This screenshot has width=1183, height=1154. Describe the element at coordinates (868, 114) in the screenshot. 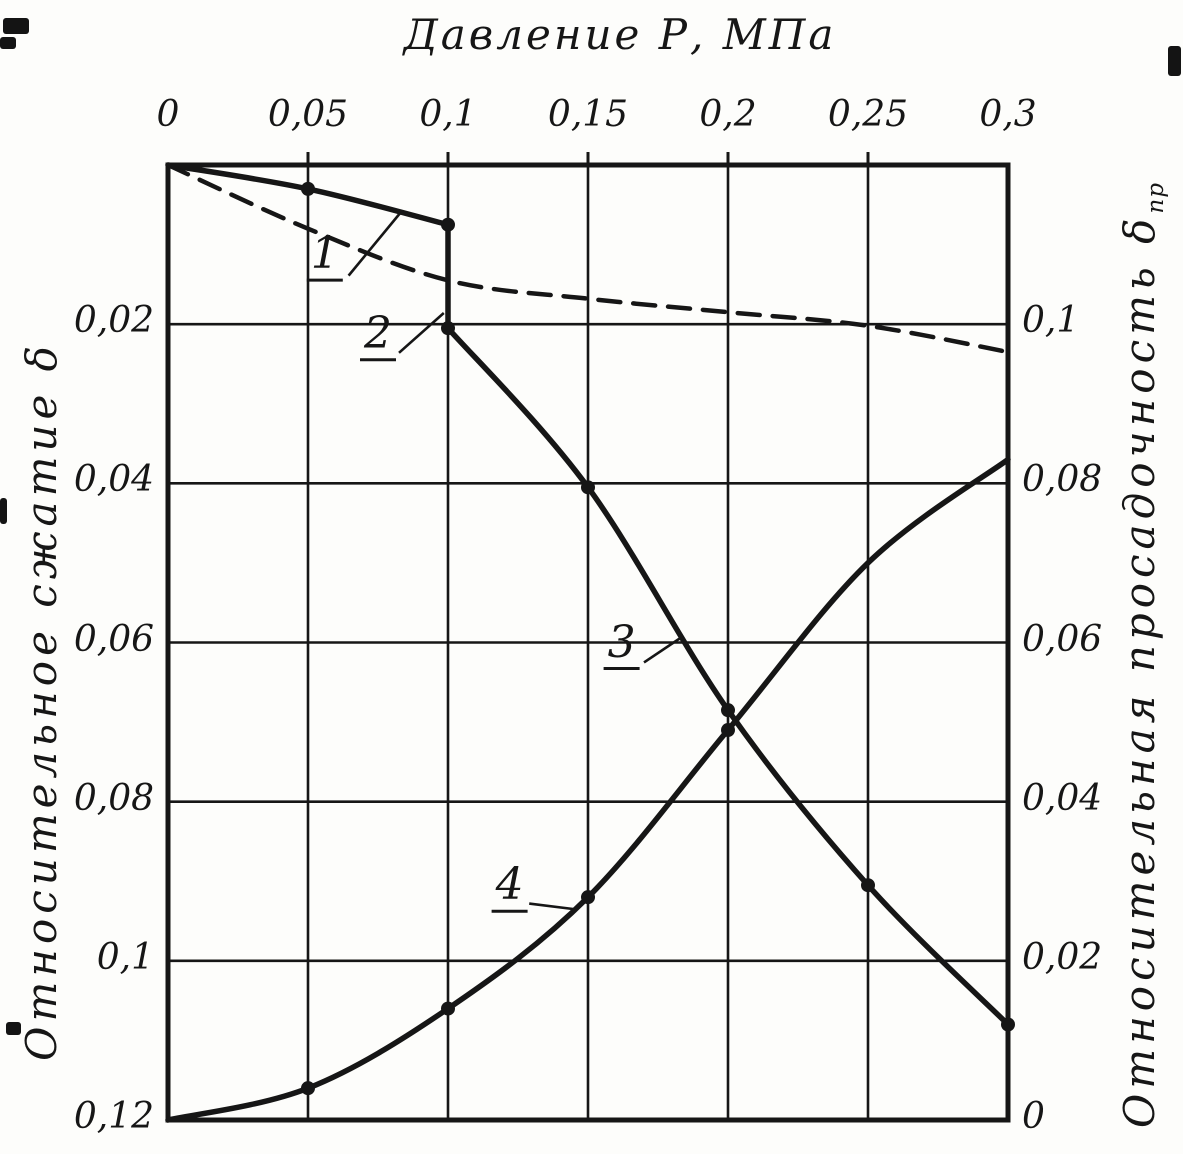

I see `x-tick-label: 0,25` at that location.